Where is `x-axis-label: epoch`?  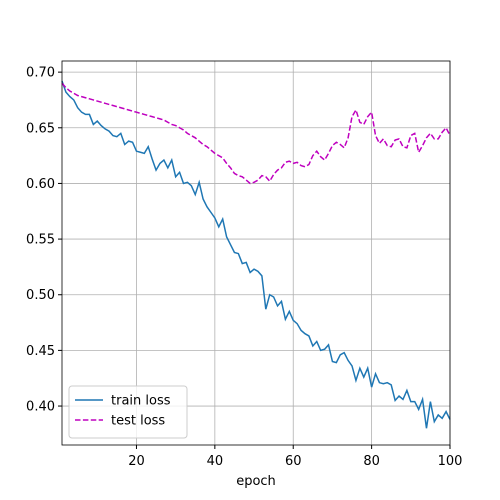 x-axis-label: epoch is located at coordinates (256, 481).